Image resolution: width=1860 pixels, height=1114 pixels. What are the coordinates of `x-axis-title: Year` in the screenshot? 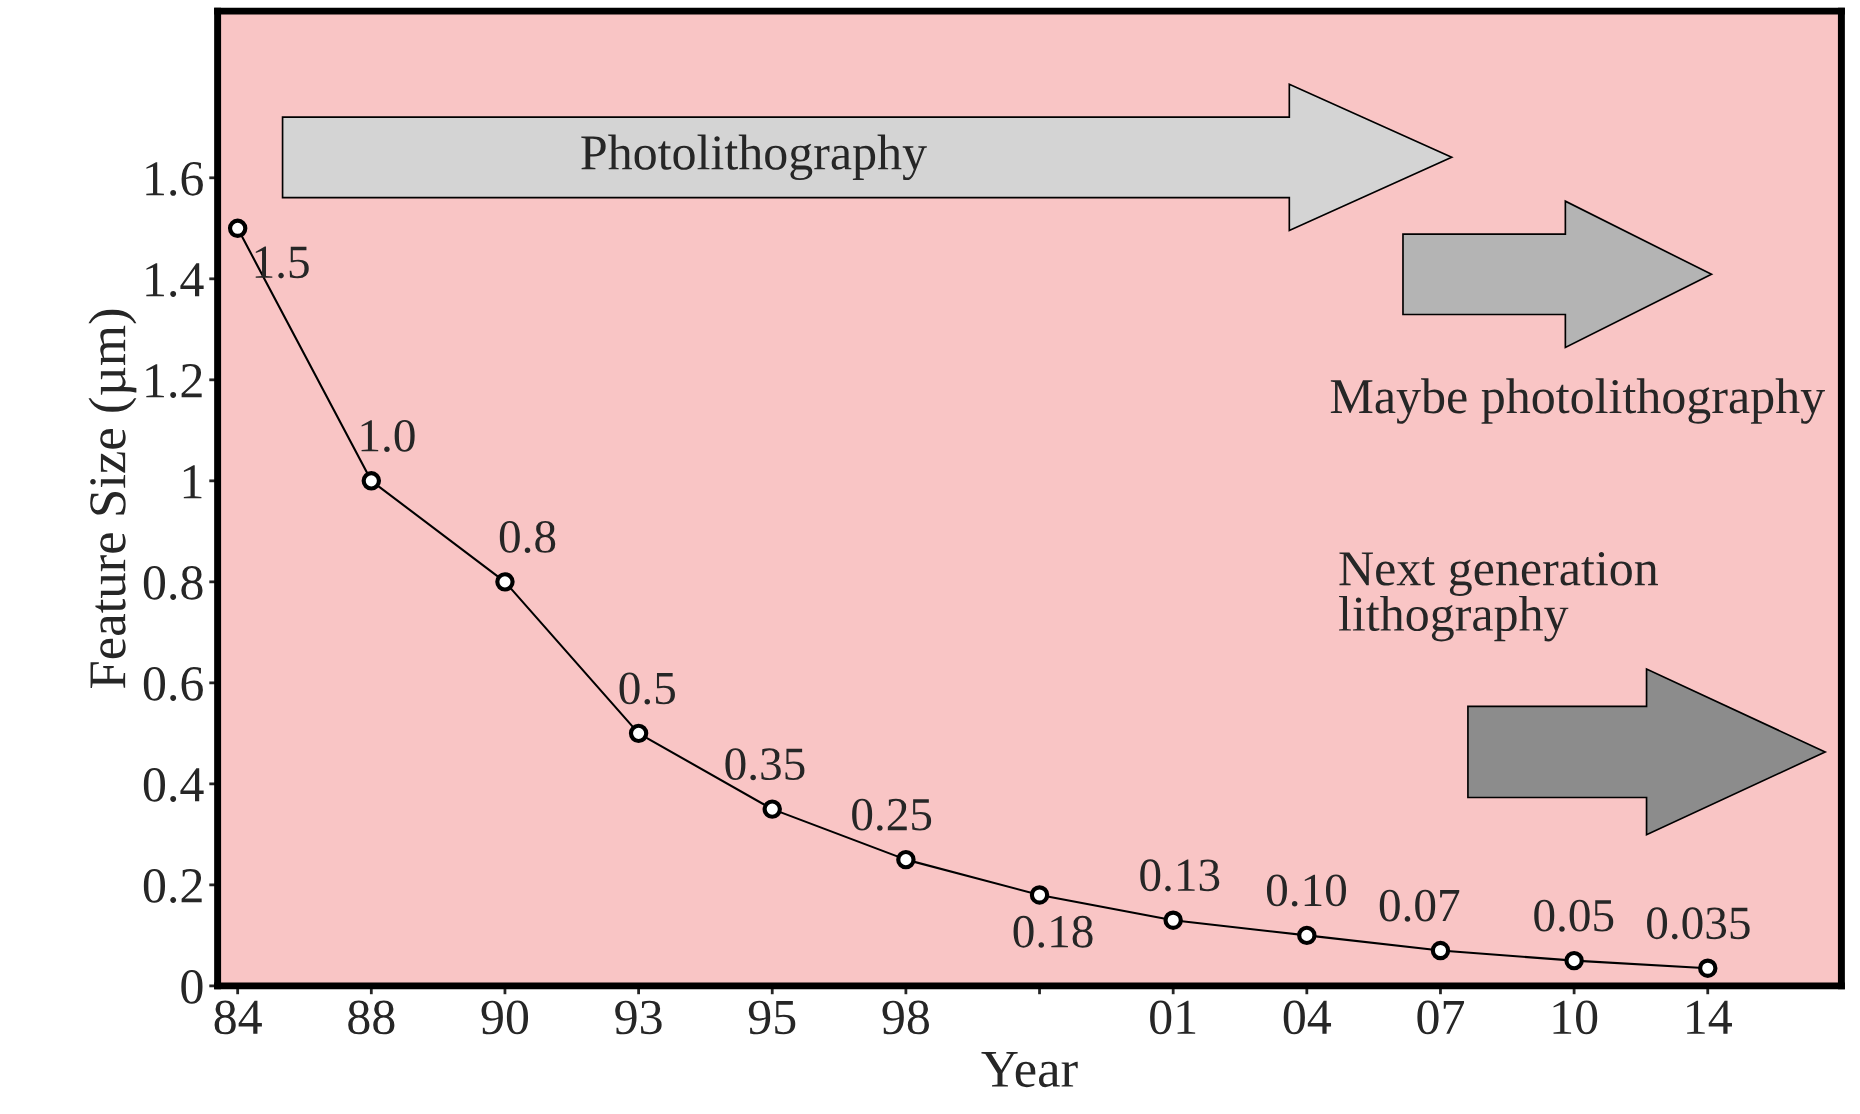 It's located at (1029, 1070).